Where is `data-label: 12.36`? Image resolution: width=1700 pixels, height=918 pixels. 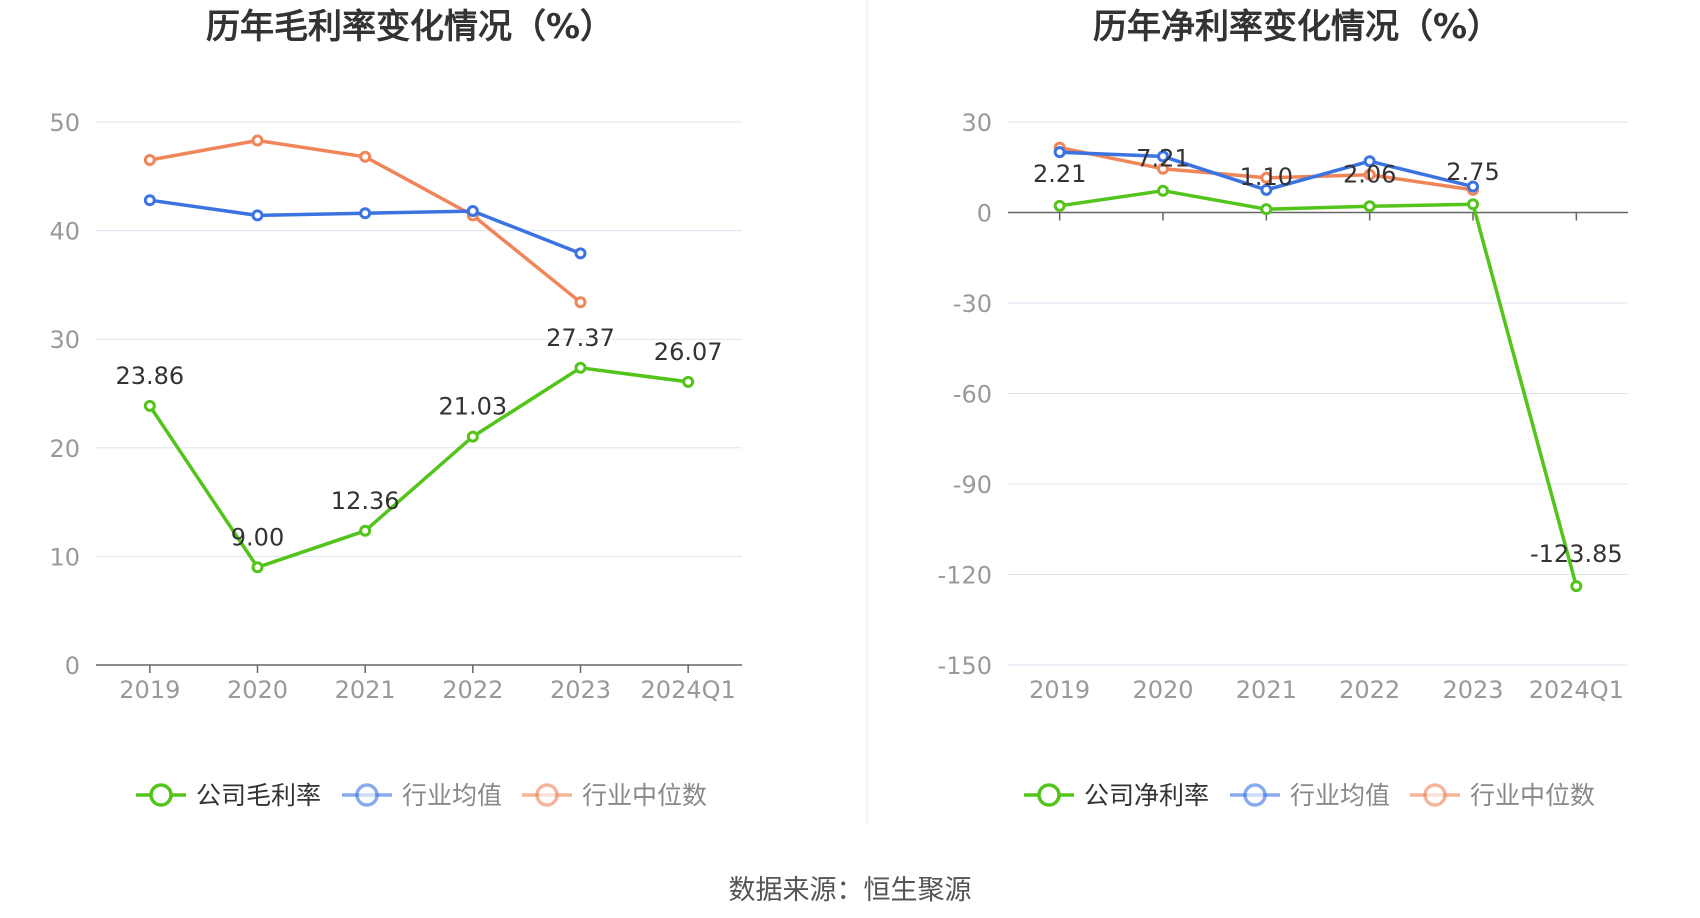
data-label: 12.36 is located at coordinates (365, 501).